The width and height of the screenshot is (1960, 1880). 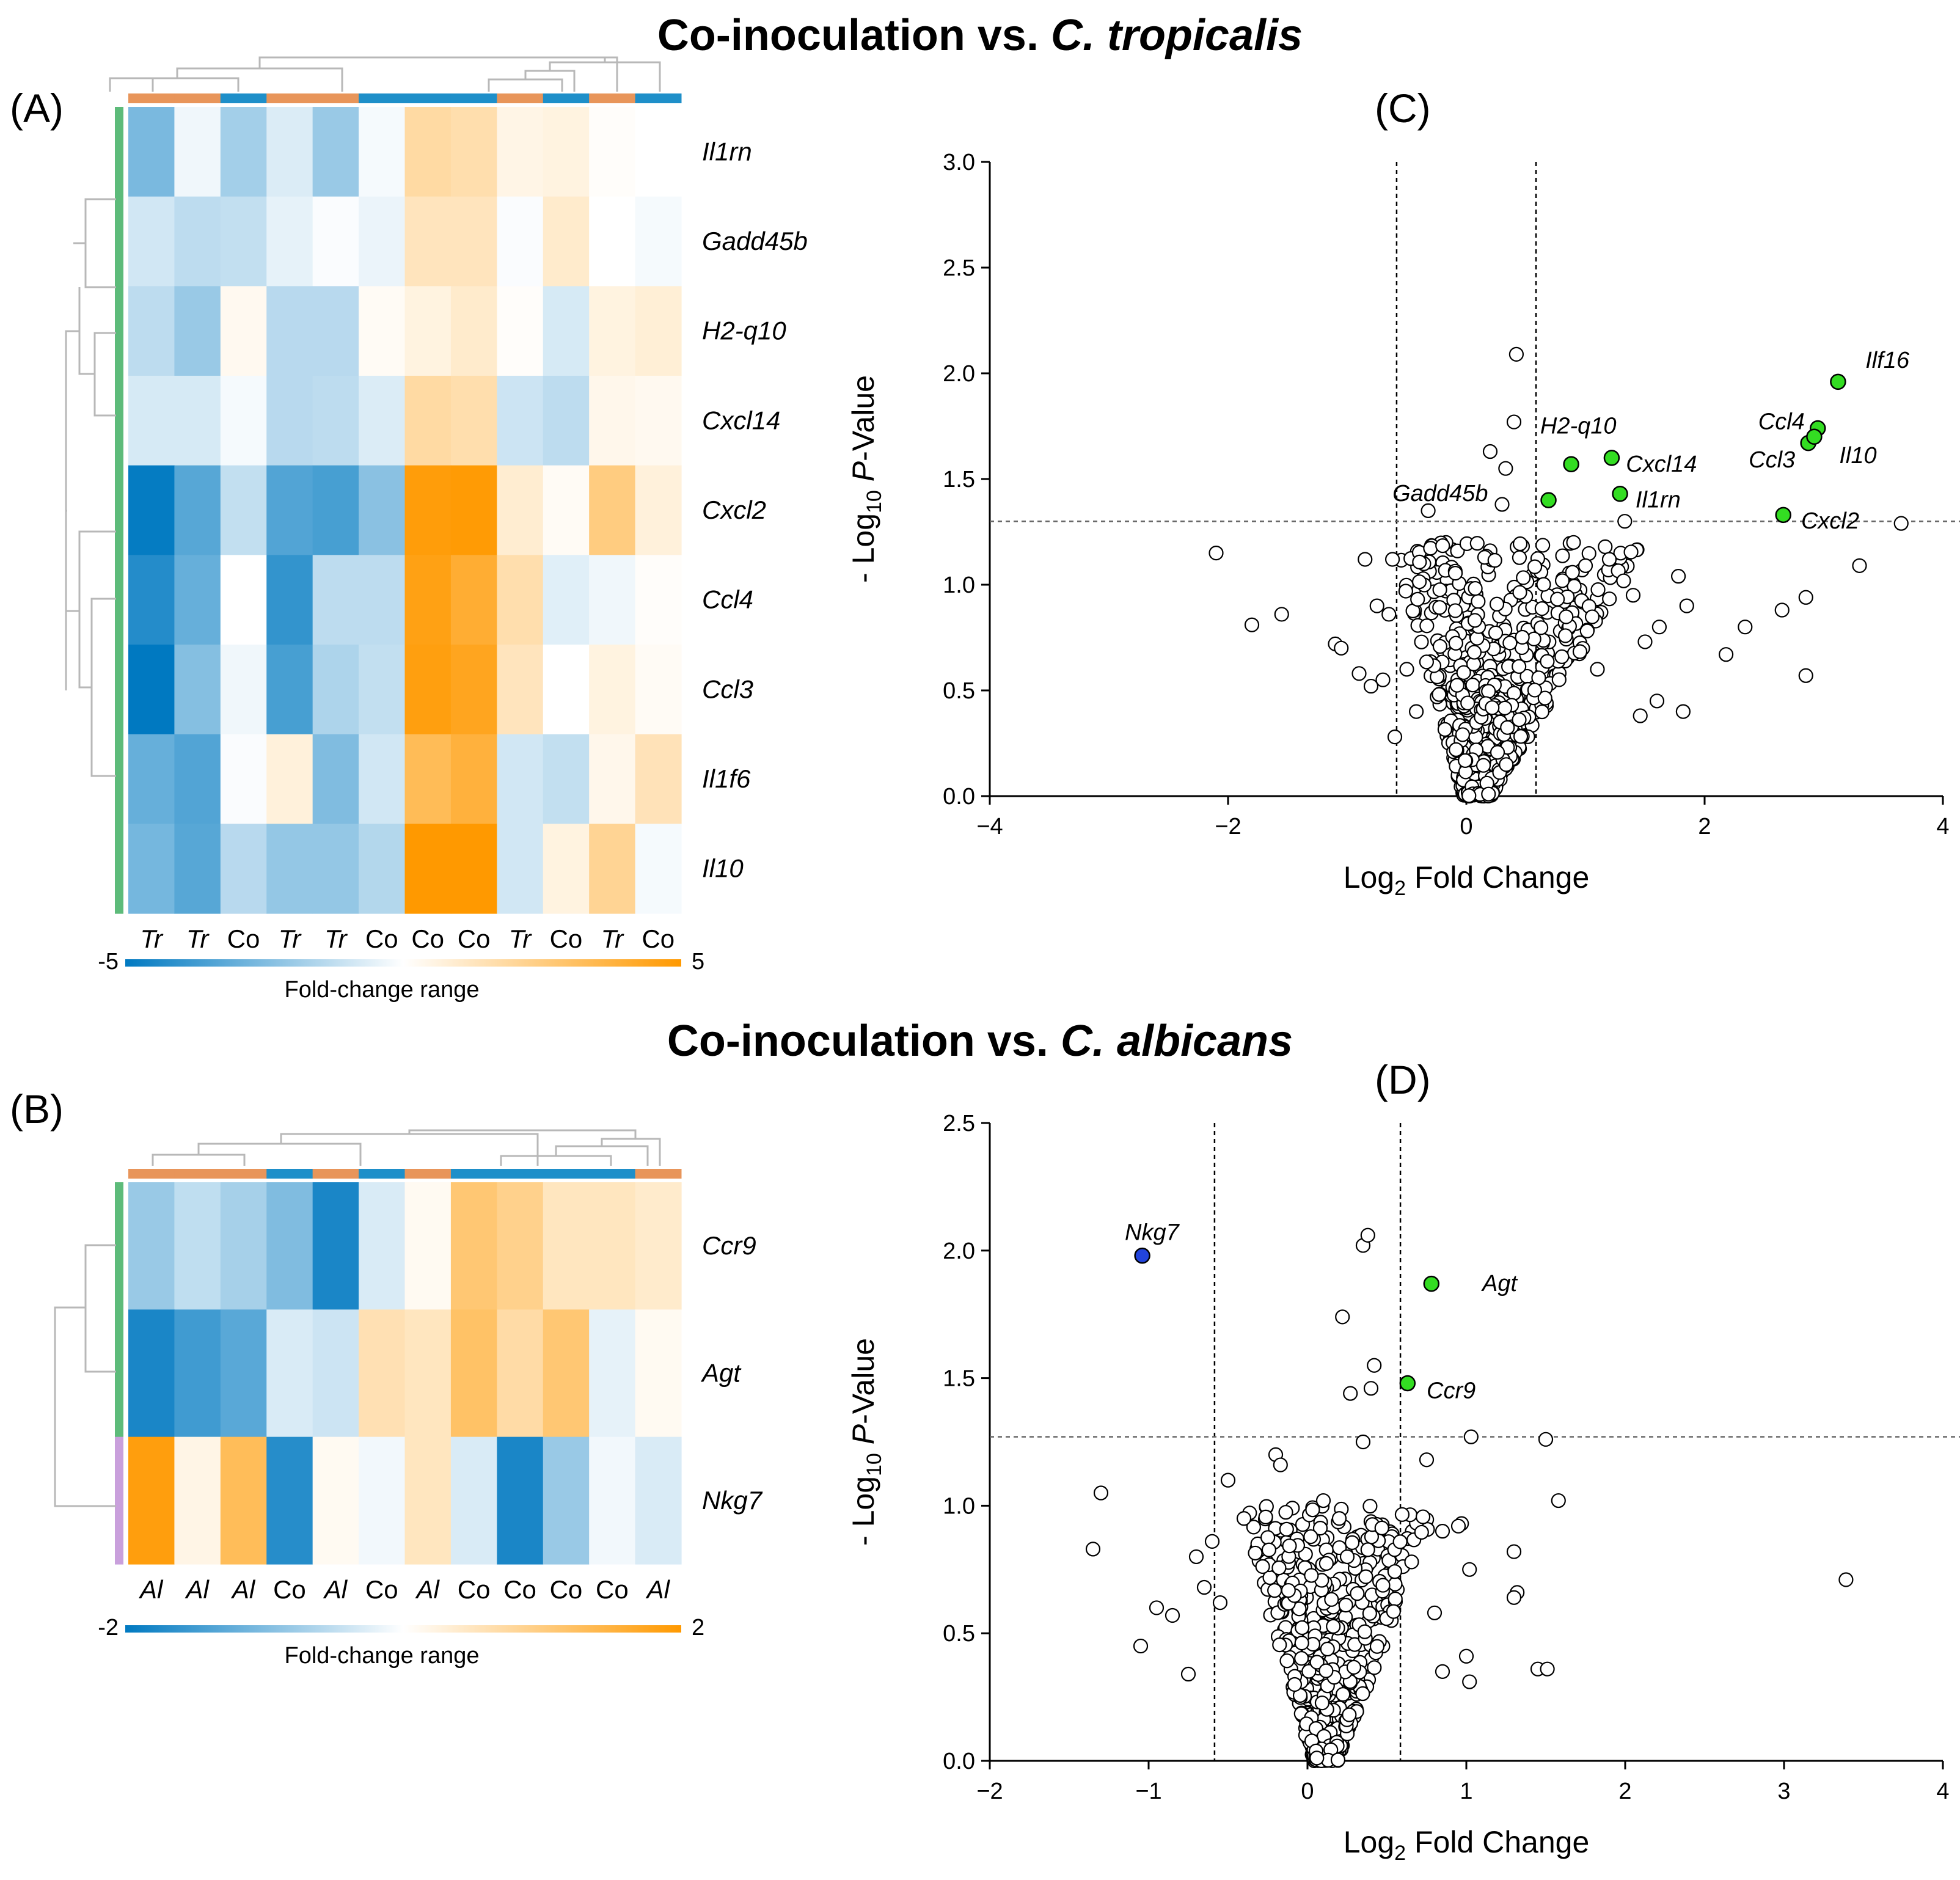 What do you see at coordinates (959, 1762) in the screenshot?
I see `y-tick-label: 0.0` at bounding box center [959, 1762].